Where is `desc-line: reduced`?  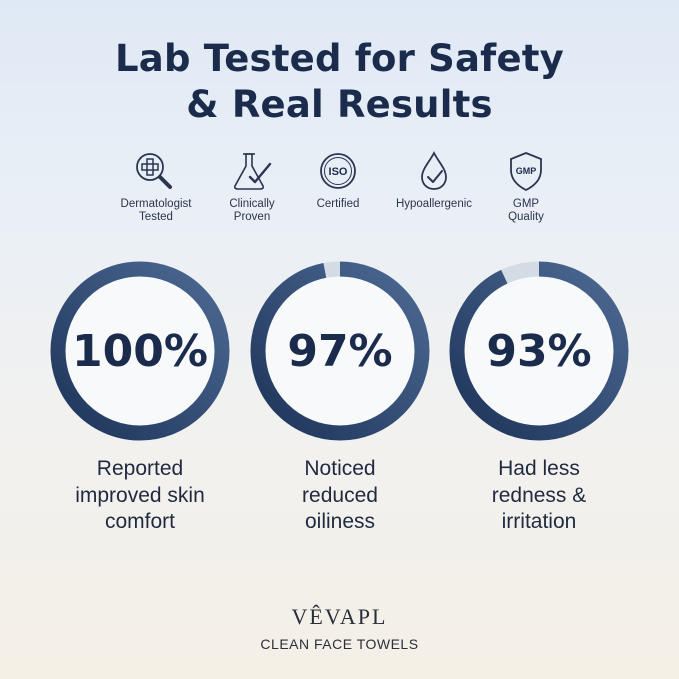
desc-line: reduced is located at coordinates (340, 495).